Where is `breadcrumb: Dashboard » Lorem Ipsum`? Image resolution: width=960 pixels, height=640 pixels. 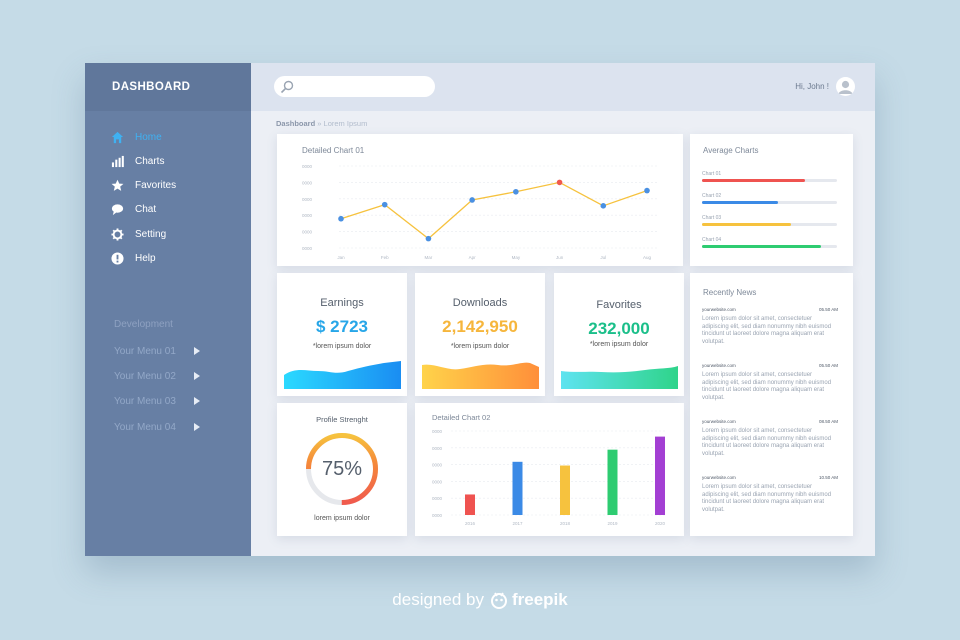 breadcrumb: Dashboard » Lorem Ipsum is located at coordinates (321, 123).